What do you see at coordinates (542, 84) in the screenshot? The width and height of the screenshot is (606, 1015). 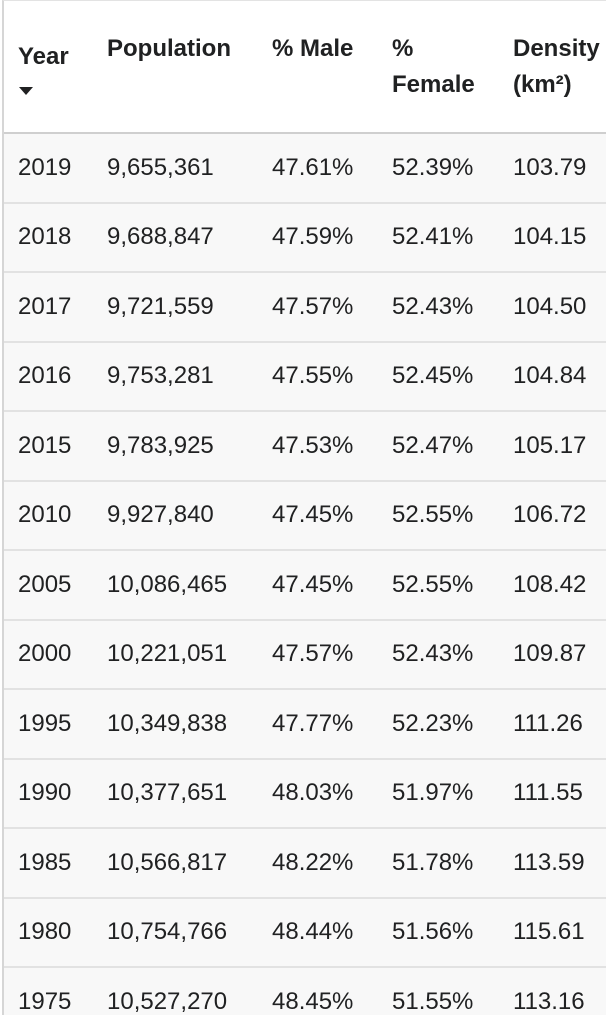 I see `header-density-label-2: (km²)` at bounding box center [542, 84].